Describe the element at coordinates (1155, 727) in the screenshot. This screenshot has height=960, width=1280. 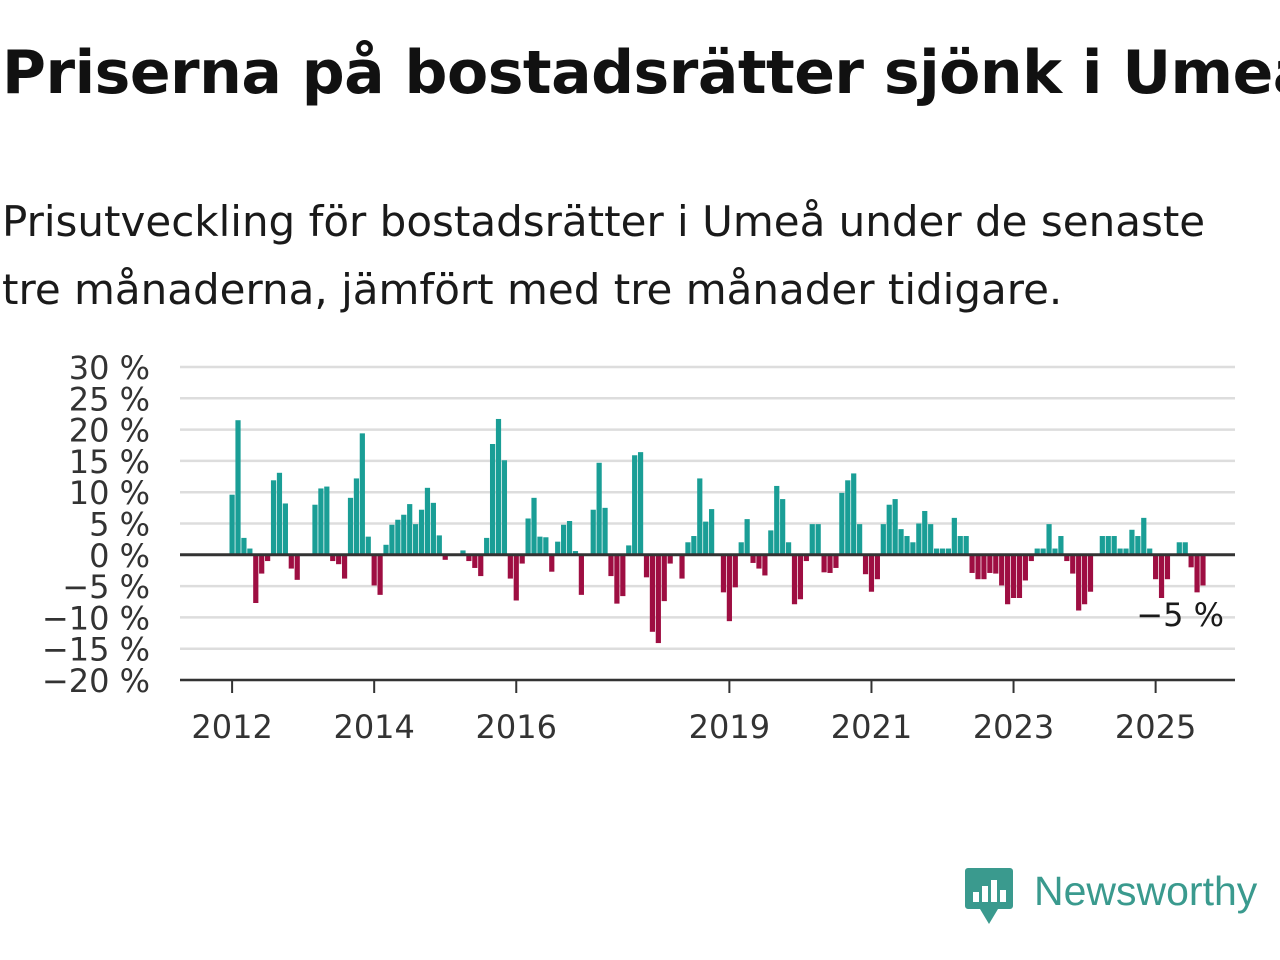
I see `x-tick-label: 2025` at that location.